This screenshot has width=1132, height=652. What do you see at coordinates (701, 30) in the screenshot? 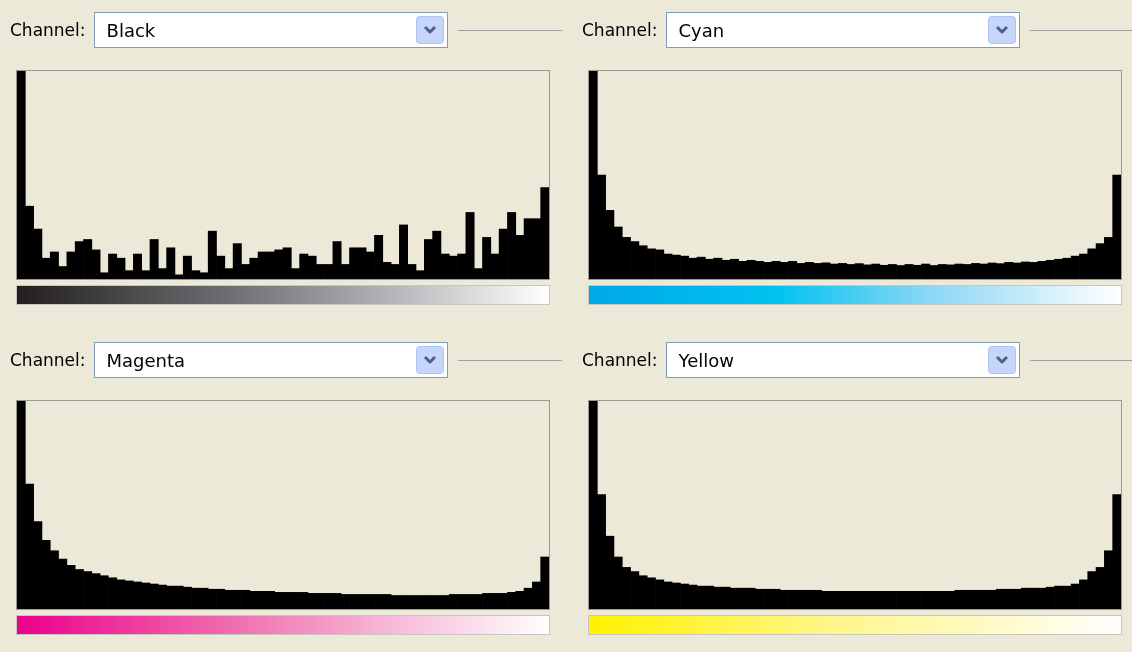
I see `chart-subtitle: Cyan` at bounding box center [701, 30].